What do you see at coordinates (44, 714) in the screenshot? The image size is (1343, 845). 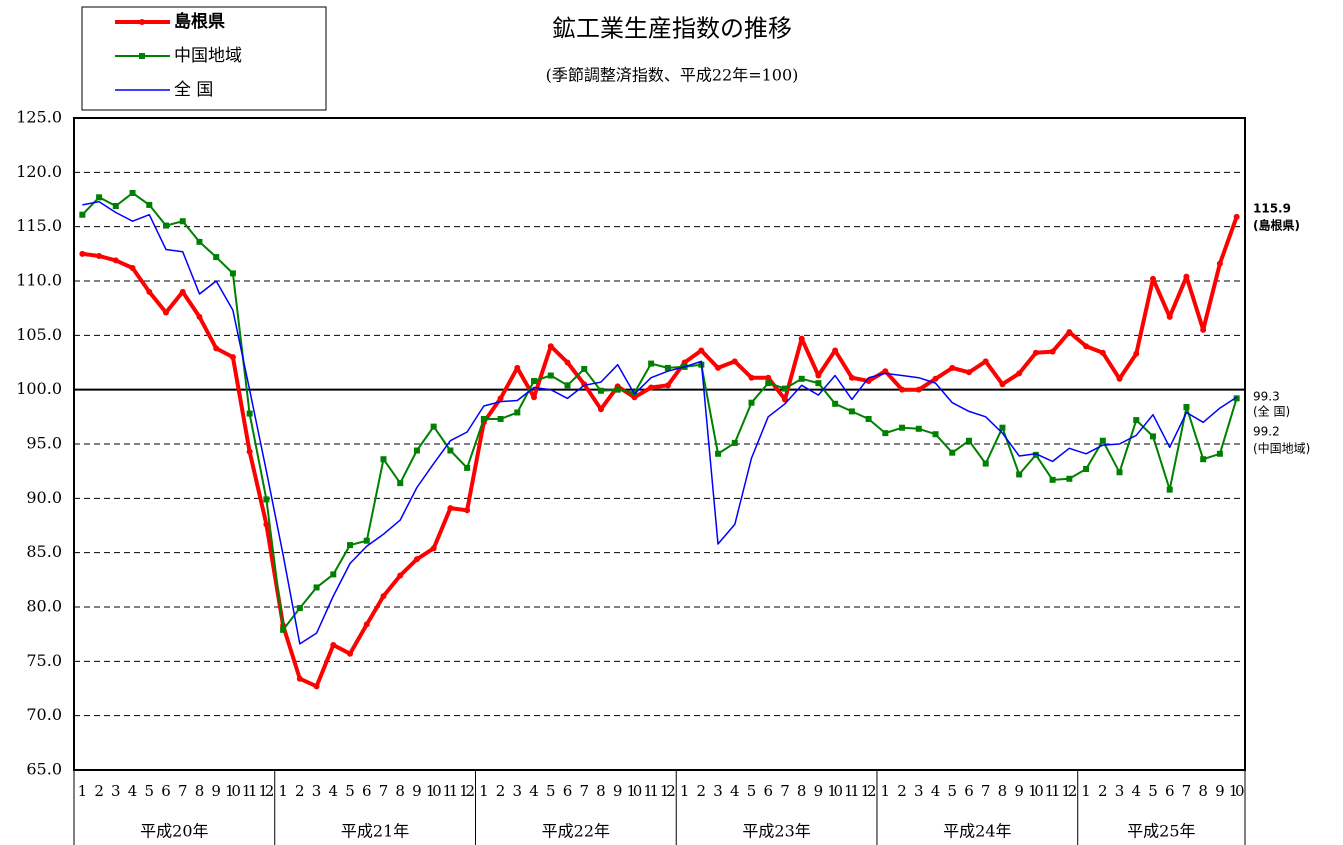 I see `y-tick-label: 70.0` at bounding box center [44, 714].